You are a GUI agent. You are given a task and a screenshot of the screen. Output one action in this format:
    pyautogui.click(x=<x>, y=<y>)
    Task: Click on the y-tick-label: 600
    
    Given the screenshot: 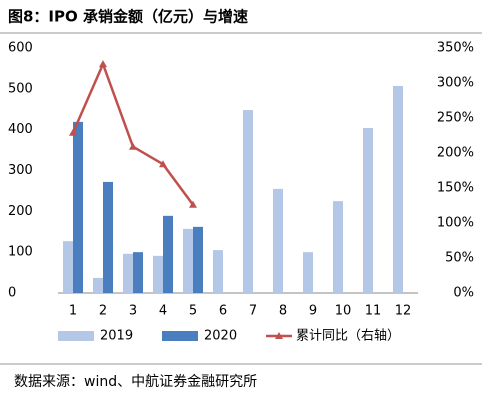 What is the action you would take?
    pyautogui.click(x=20, y=48)
    